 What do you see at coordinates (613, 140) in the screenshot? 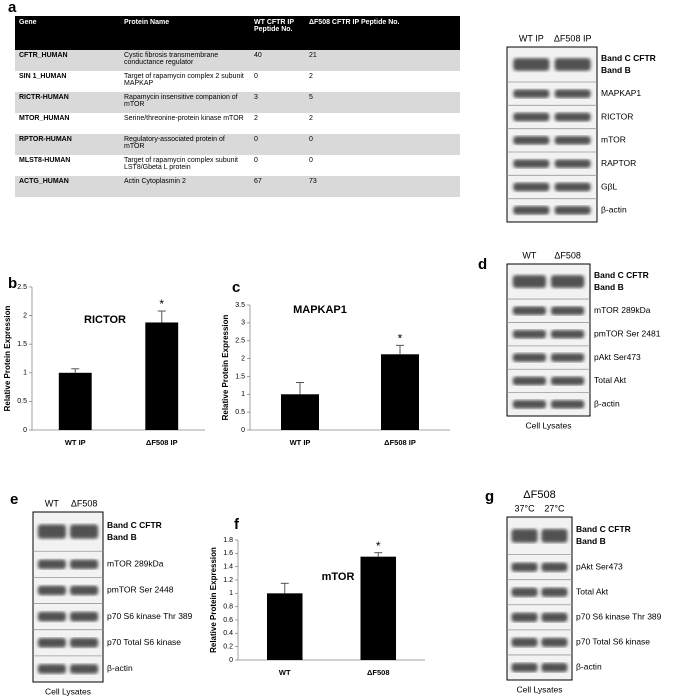
I see `band-label: mTOR` at bounding box center [613, 140].